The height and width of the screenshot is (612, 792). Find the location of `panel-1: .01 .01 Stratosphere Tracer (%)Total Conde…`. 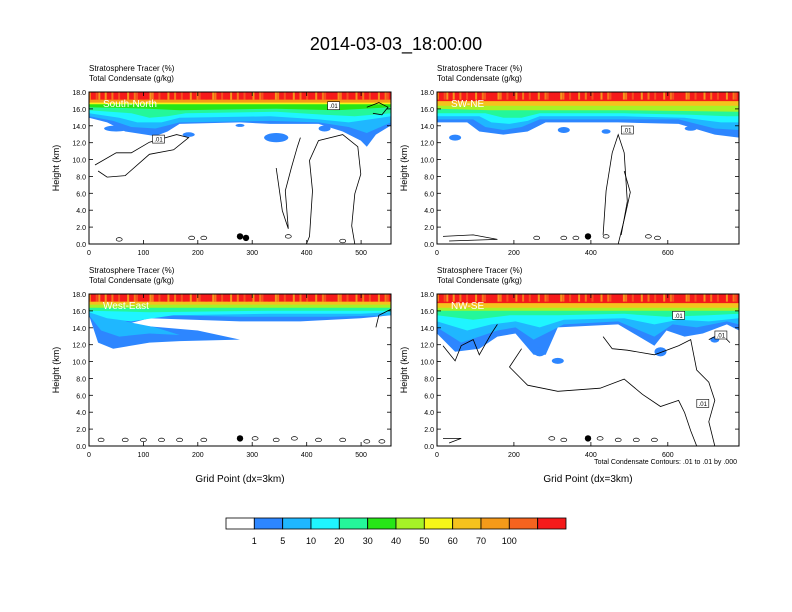

panel-1: .01 .01 Stratosphere Tracer (%)Total Conde… is located at coordinates (221, 160).